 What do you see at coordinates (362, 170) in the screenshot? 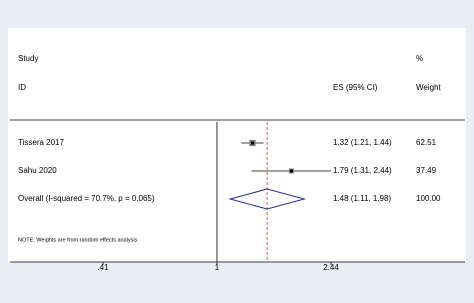
I see `es-label: 1.79 (1.31, 2.44)` at bounding box center [362, 170].